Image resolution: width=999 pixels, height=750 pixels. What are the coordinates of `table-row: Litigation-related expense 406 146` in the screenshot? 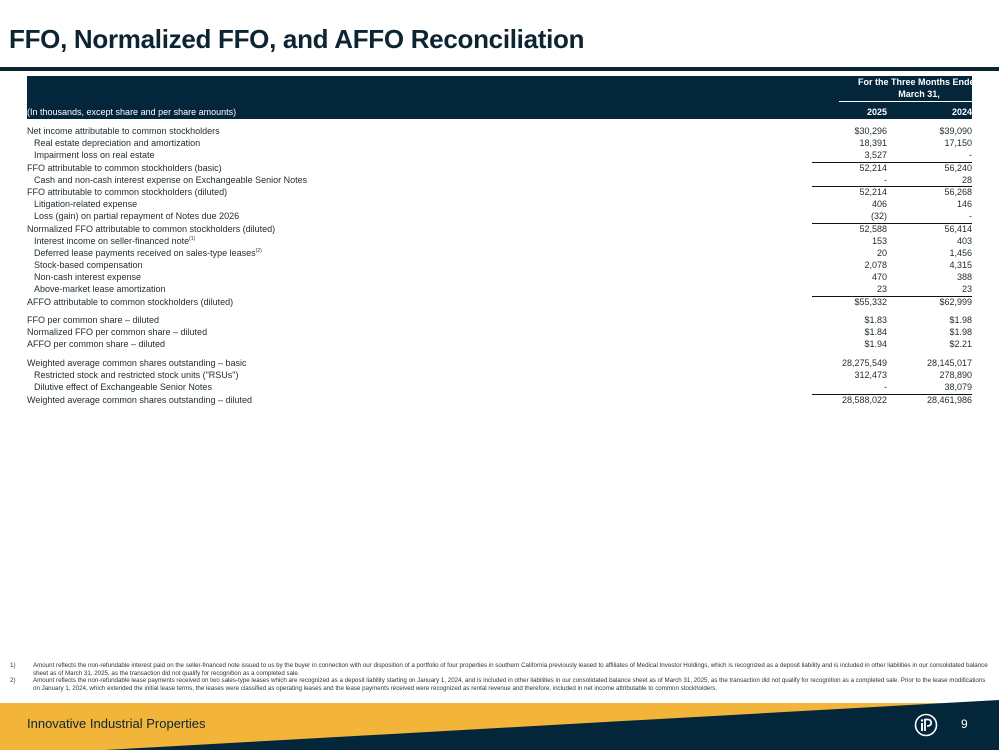 It's located at (499, 204).